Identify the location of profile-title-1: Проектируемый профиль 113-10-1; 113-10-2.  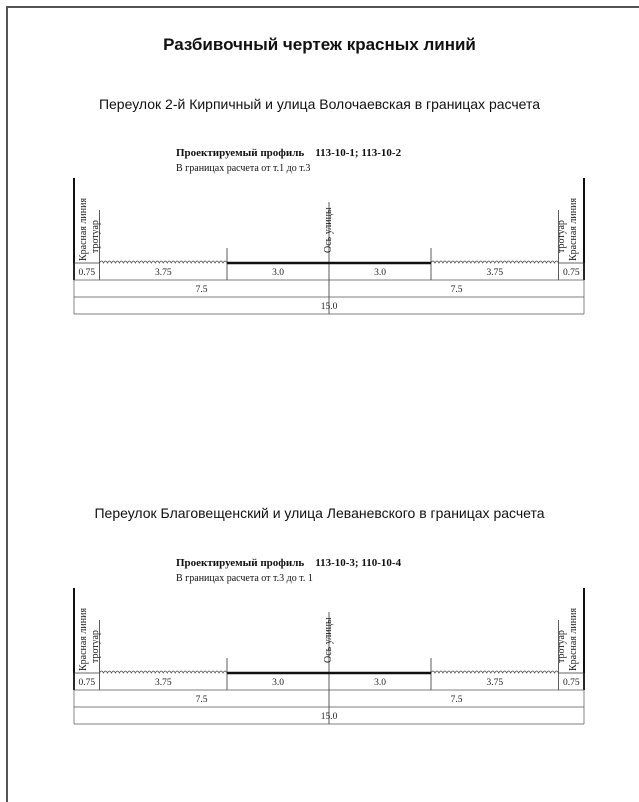
(288, 153).